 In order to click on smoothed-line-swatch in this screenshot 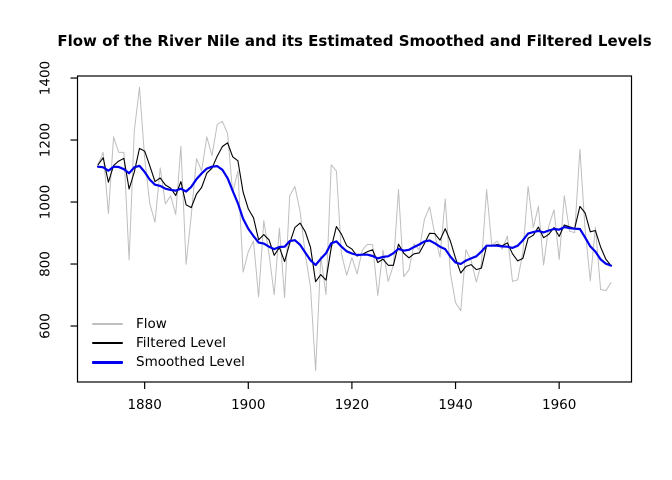, I will do `click(107, 362)`.